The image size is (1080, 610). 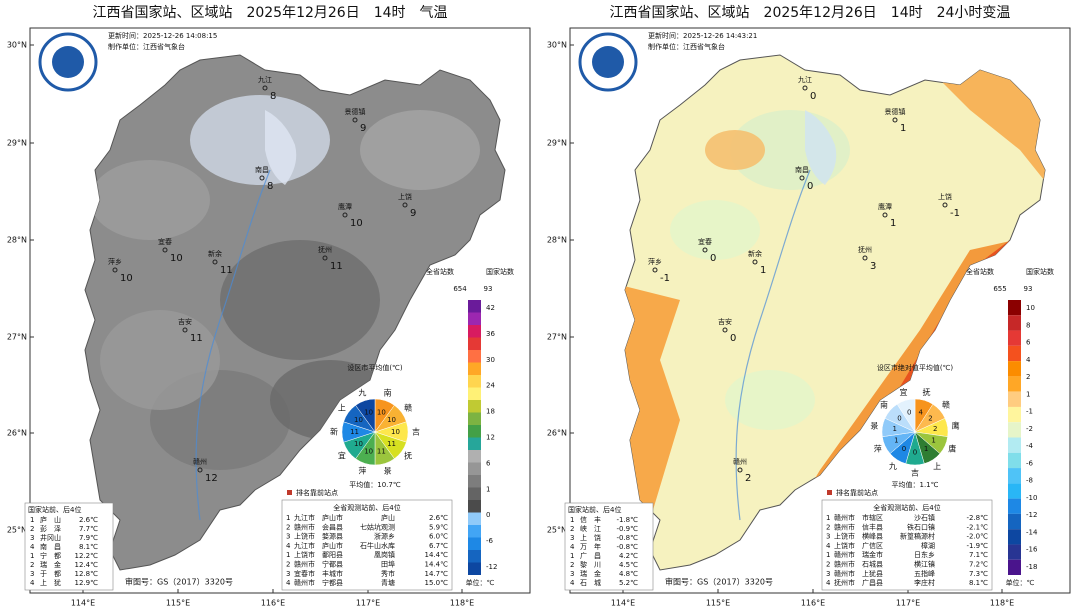 What do you see at coordinates (885, 206) in the screenshot?
I see `station-name: 鹰潭` at bounding box center [885, 206].